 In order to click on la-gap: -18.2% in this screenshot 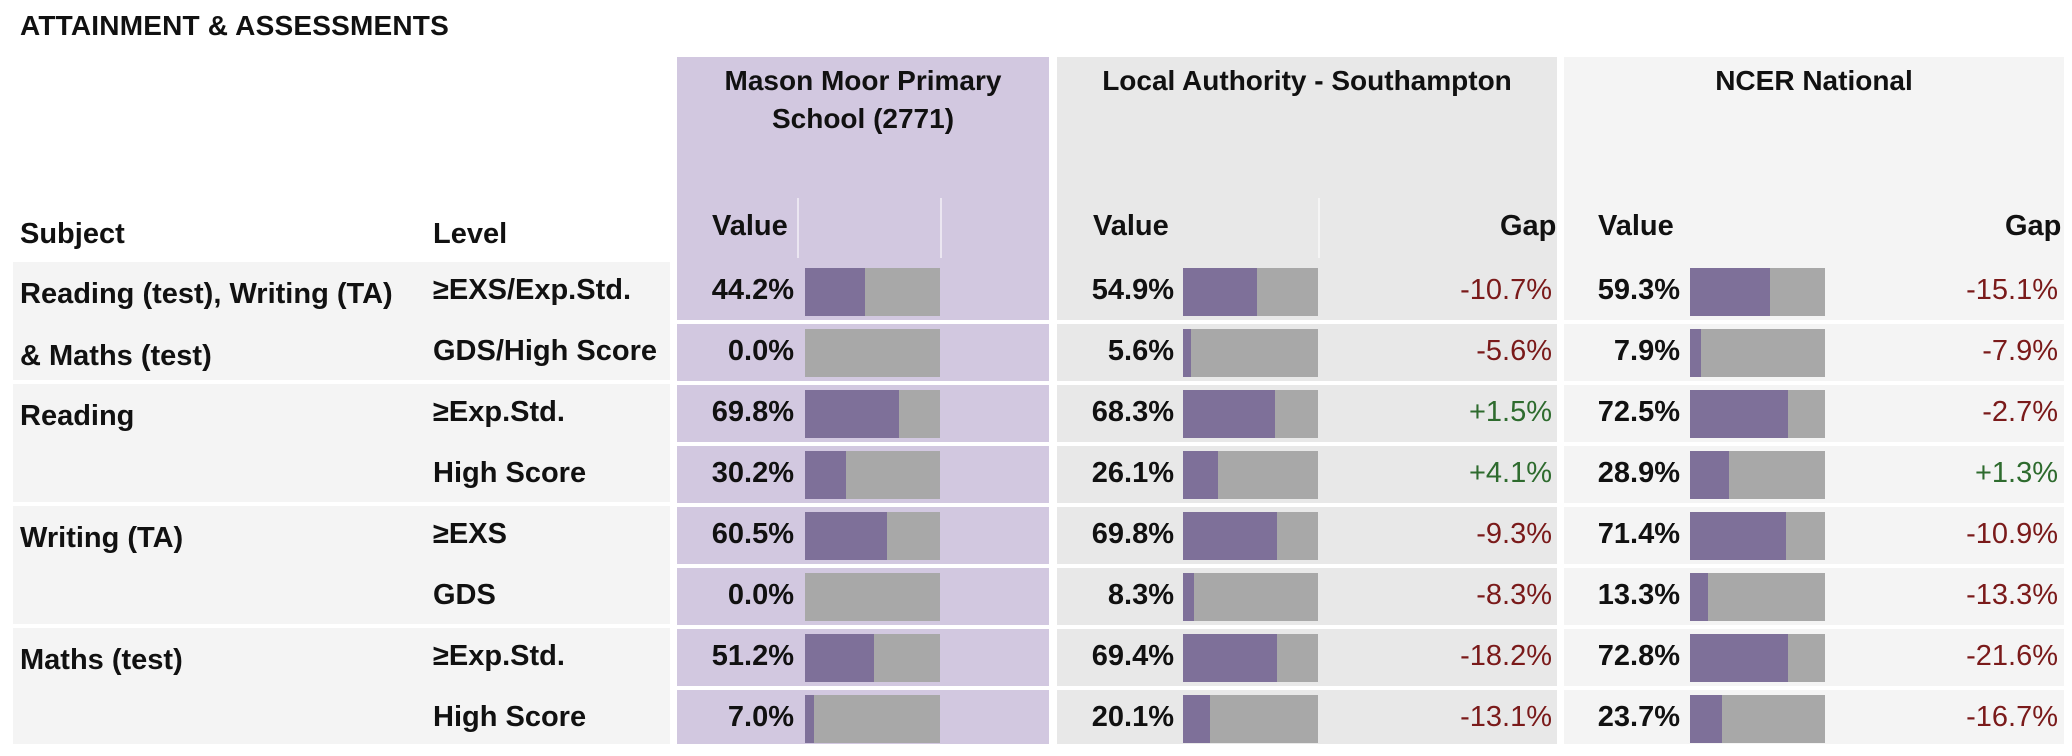, I will do `click(1506, 656)`.